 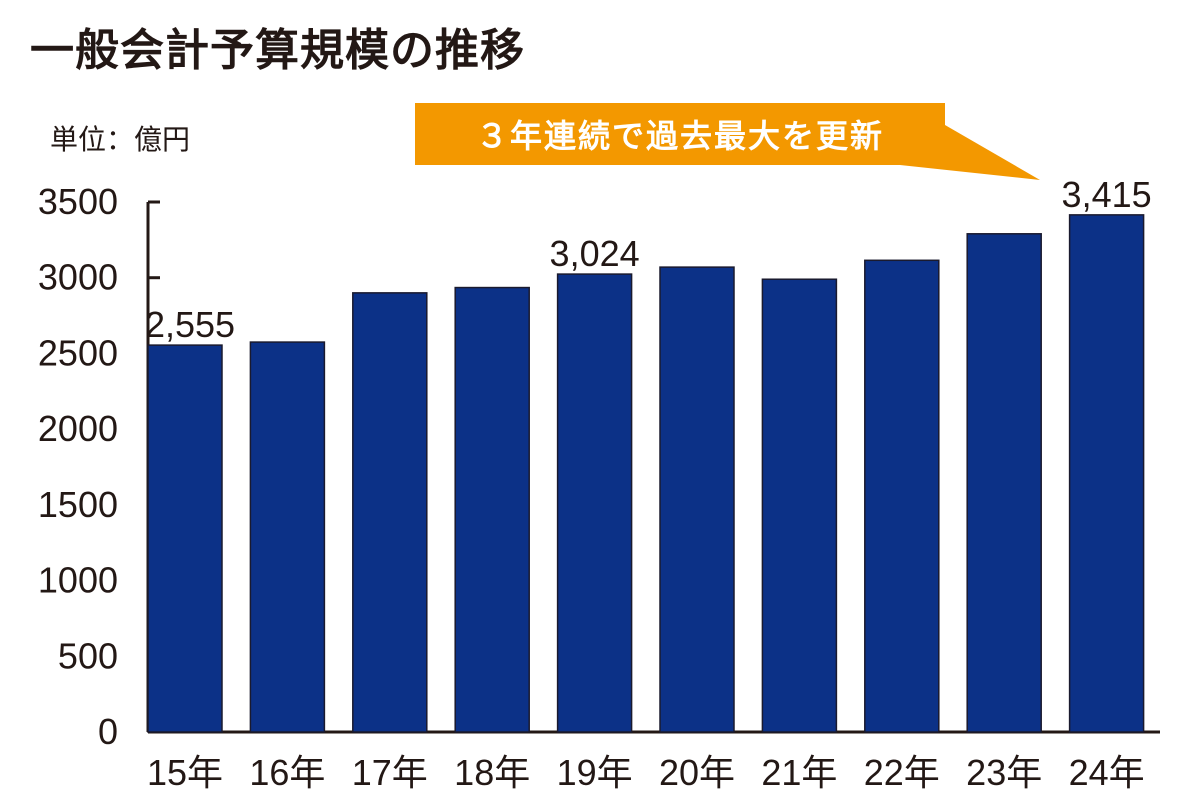 What do you see at coordinates (120, 139) in the screenshot?
I see `unit-label: 単位：億円` at bounding box center [120, 139].